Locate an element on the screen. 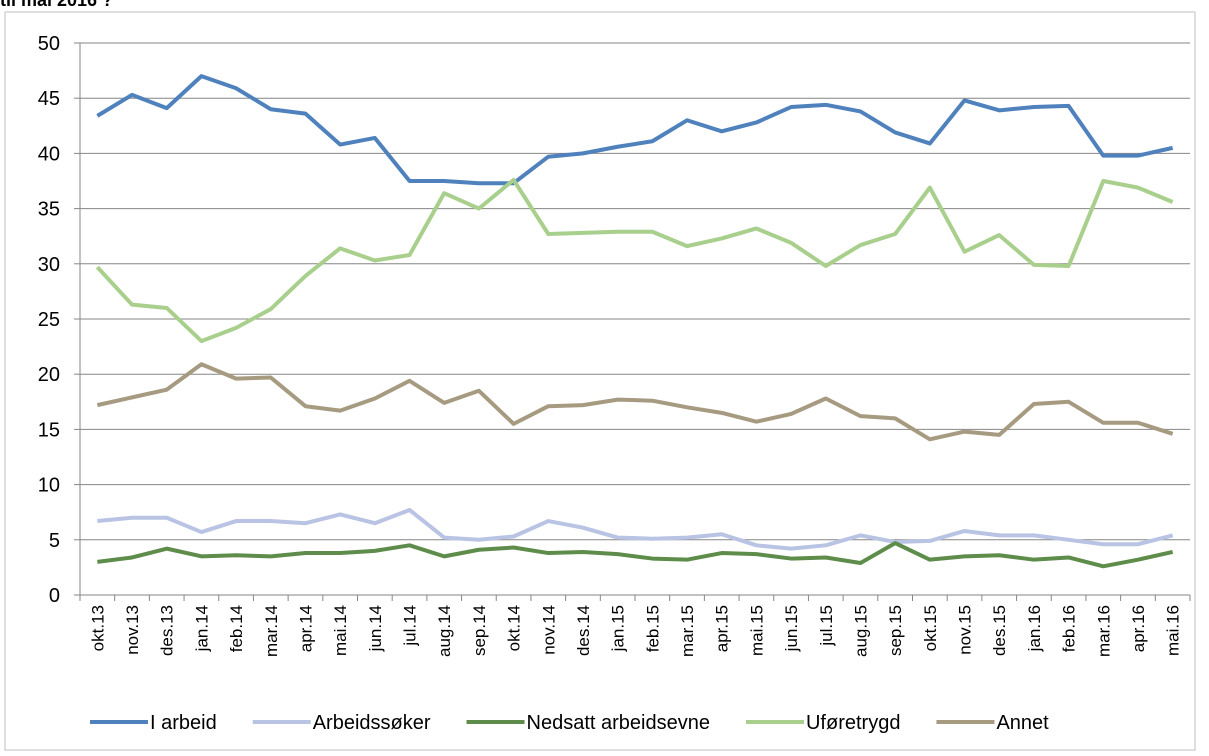 Image resolution: width=1209 pixels, height=756 pixels. y-tick-label: 5 is located at coordinates (54, 541).